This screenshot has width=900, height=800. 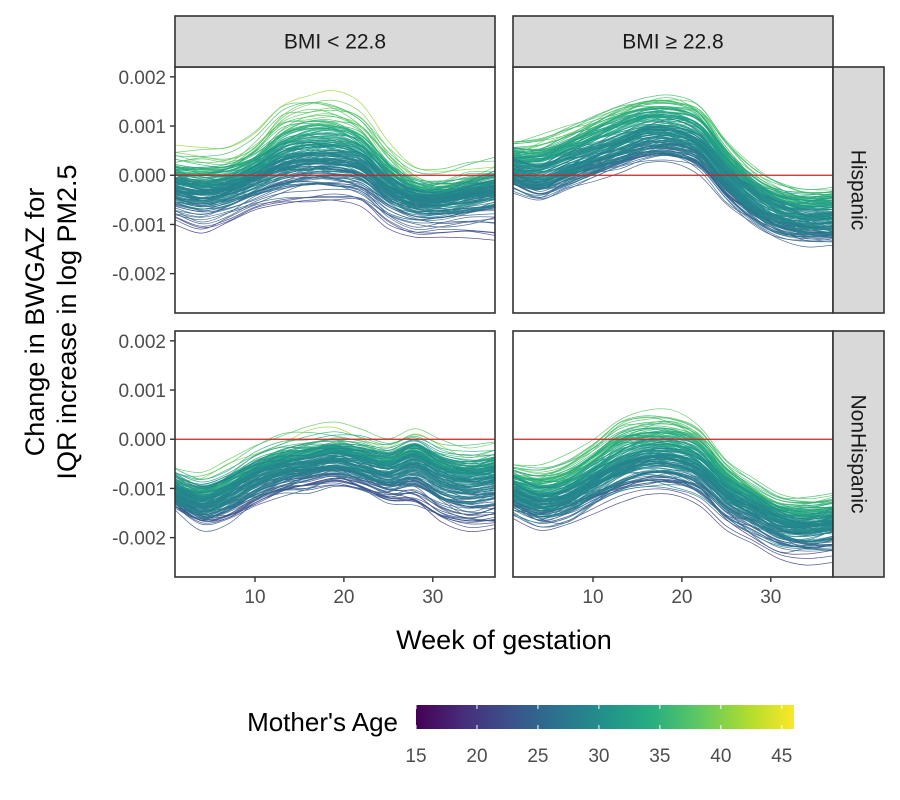 I want to click on panel-border, so click(x=335, y=454).